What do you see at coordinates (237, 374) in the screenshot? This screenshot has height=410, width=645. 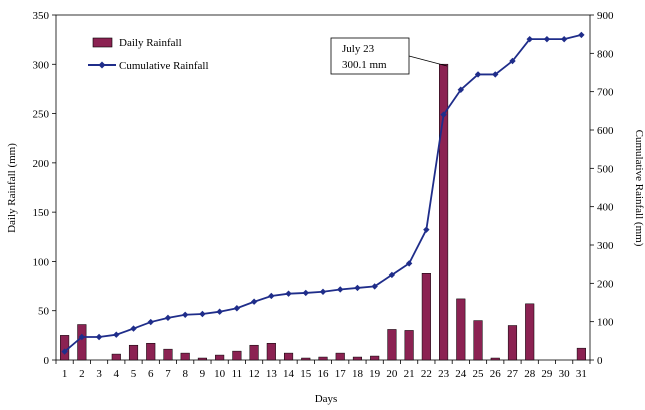 I see `x-tick-label: 11` at bounding box center [237, 374].